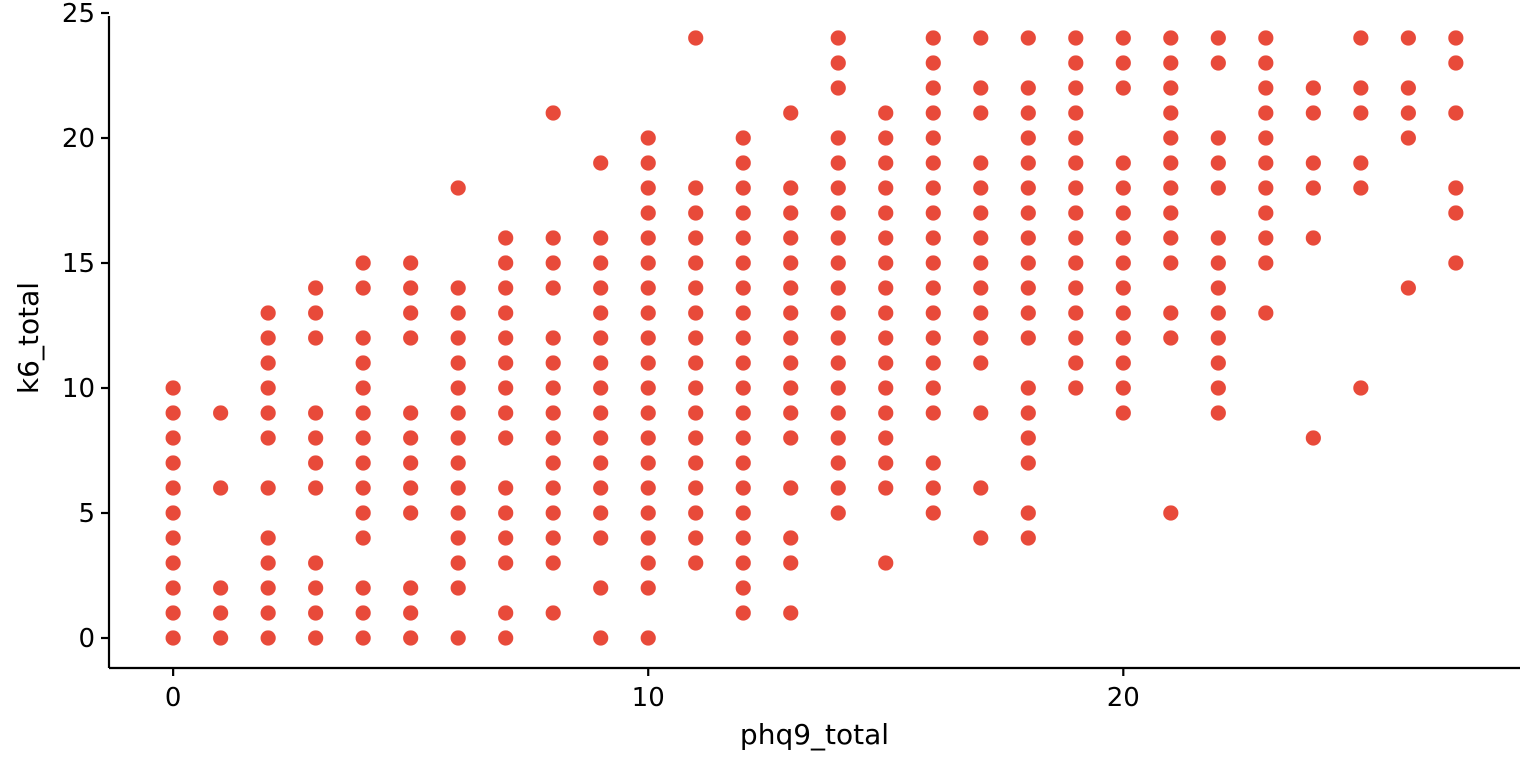 The width and height of the screenshot is (1536, 768). Describe the element at coordinates (1076, 63) in the screenshot. I see `point-x19-y23` at that location.